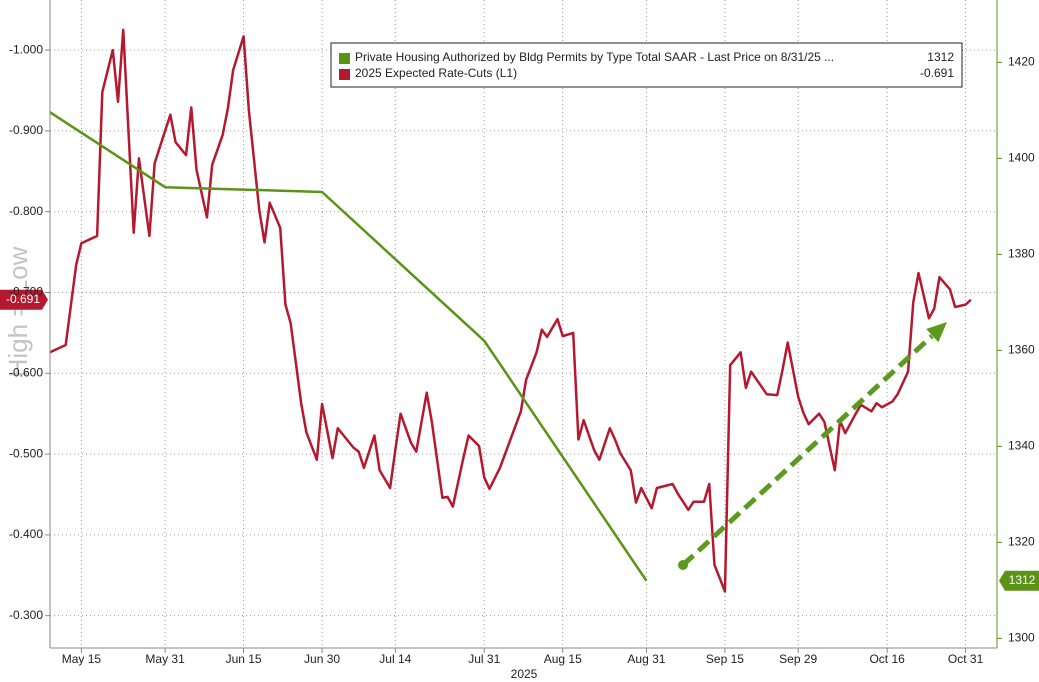  I want to click on legend-value: 1312, so click(940, 57).